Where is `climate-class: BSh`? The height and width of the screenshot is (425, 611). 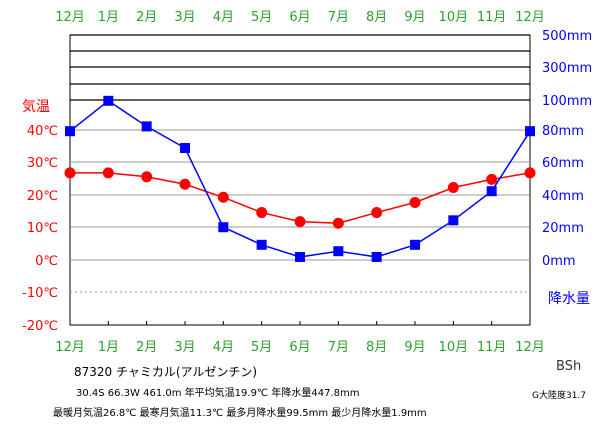
climate-class: BSh is located at coordinates (569, 366).